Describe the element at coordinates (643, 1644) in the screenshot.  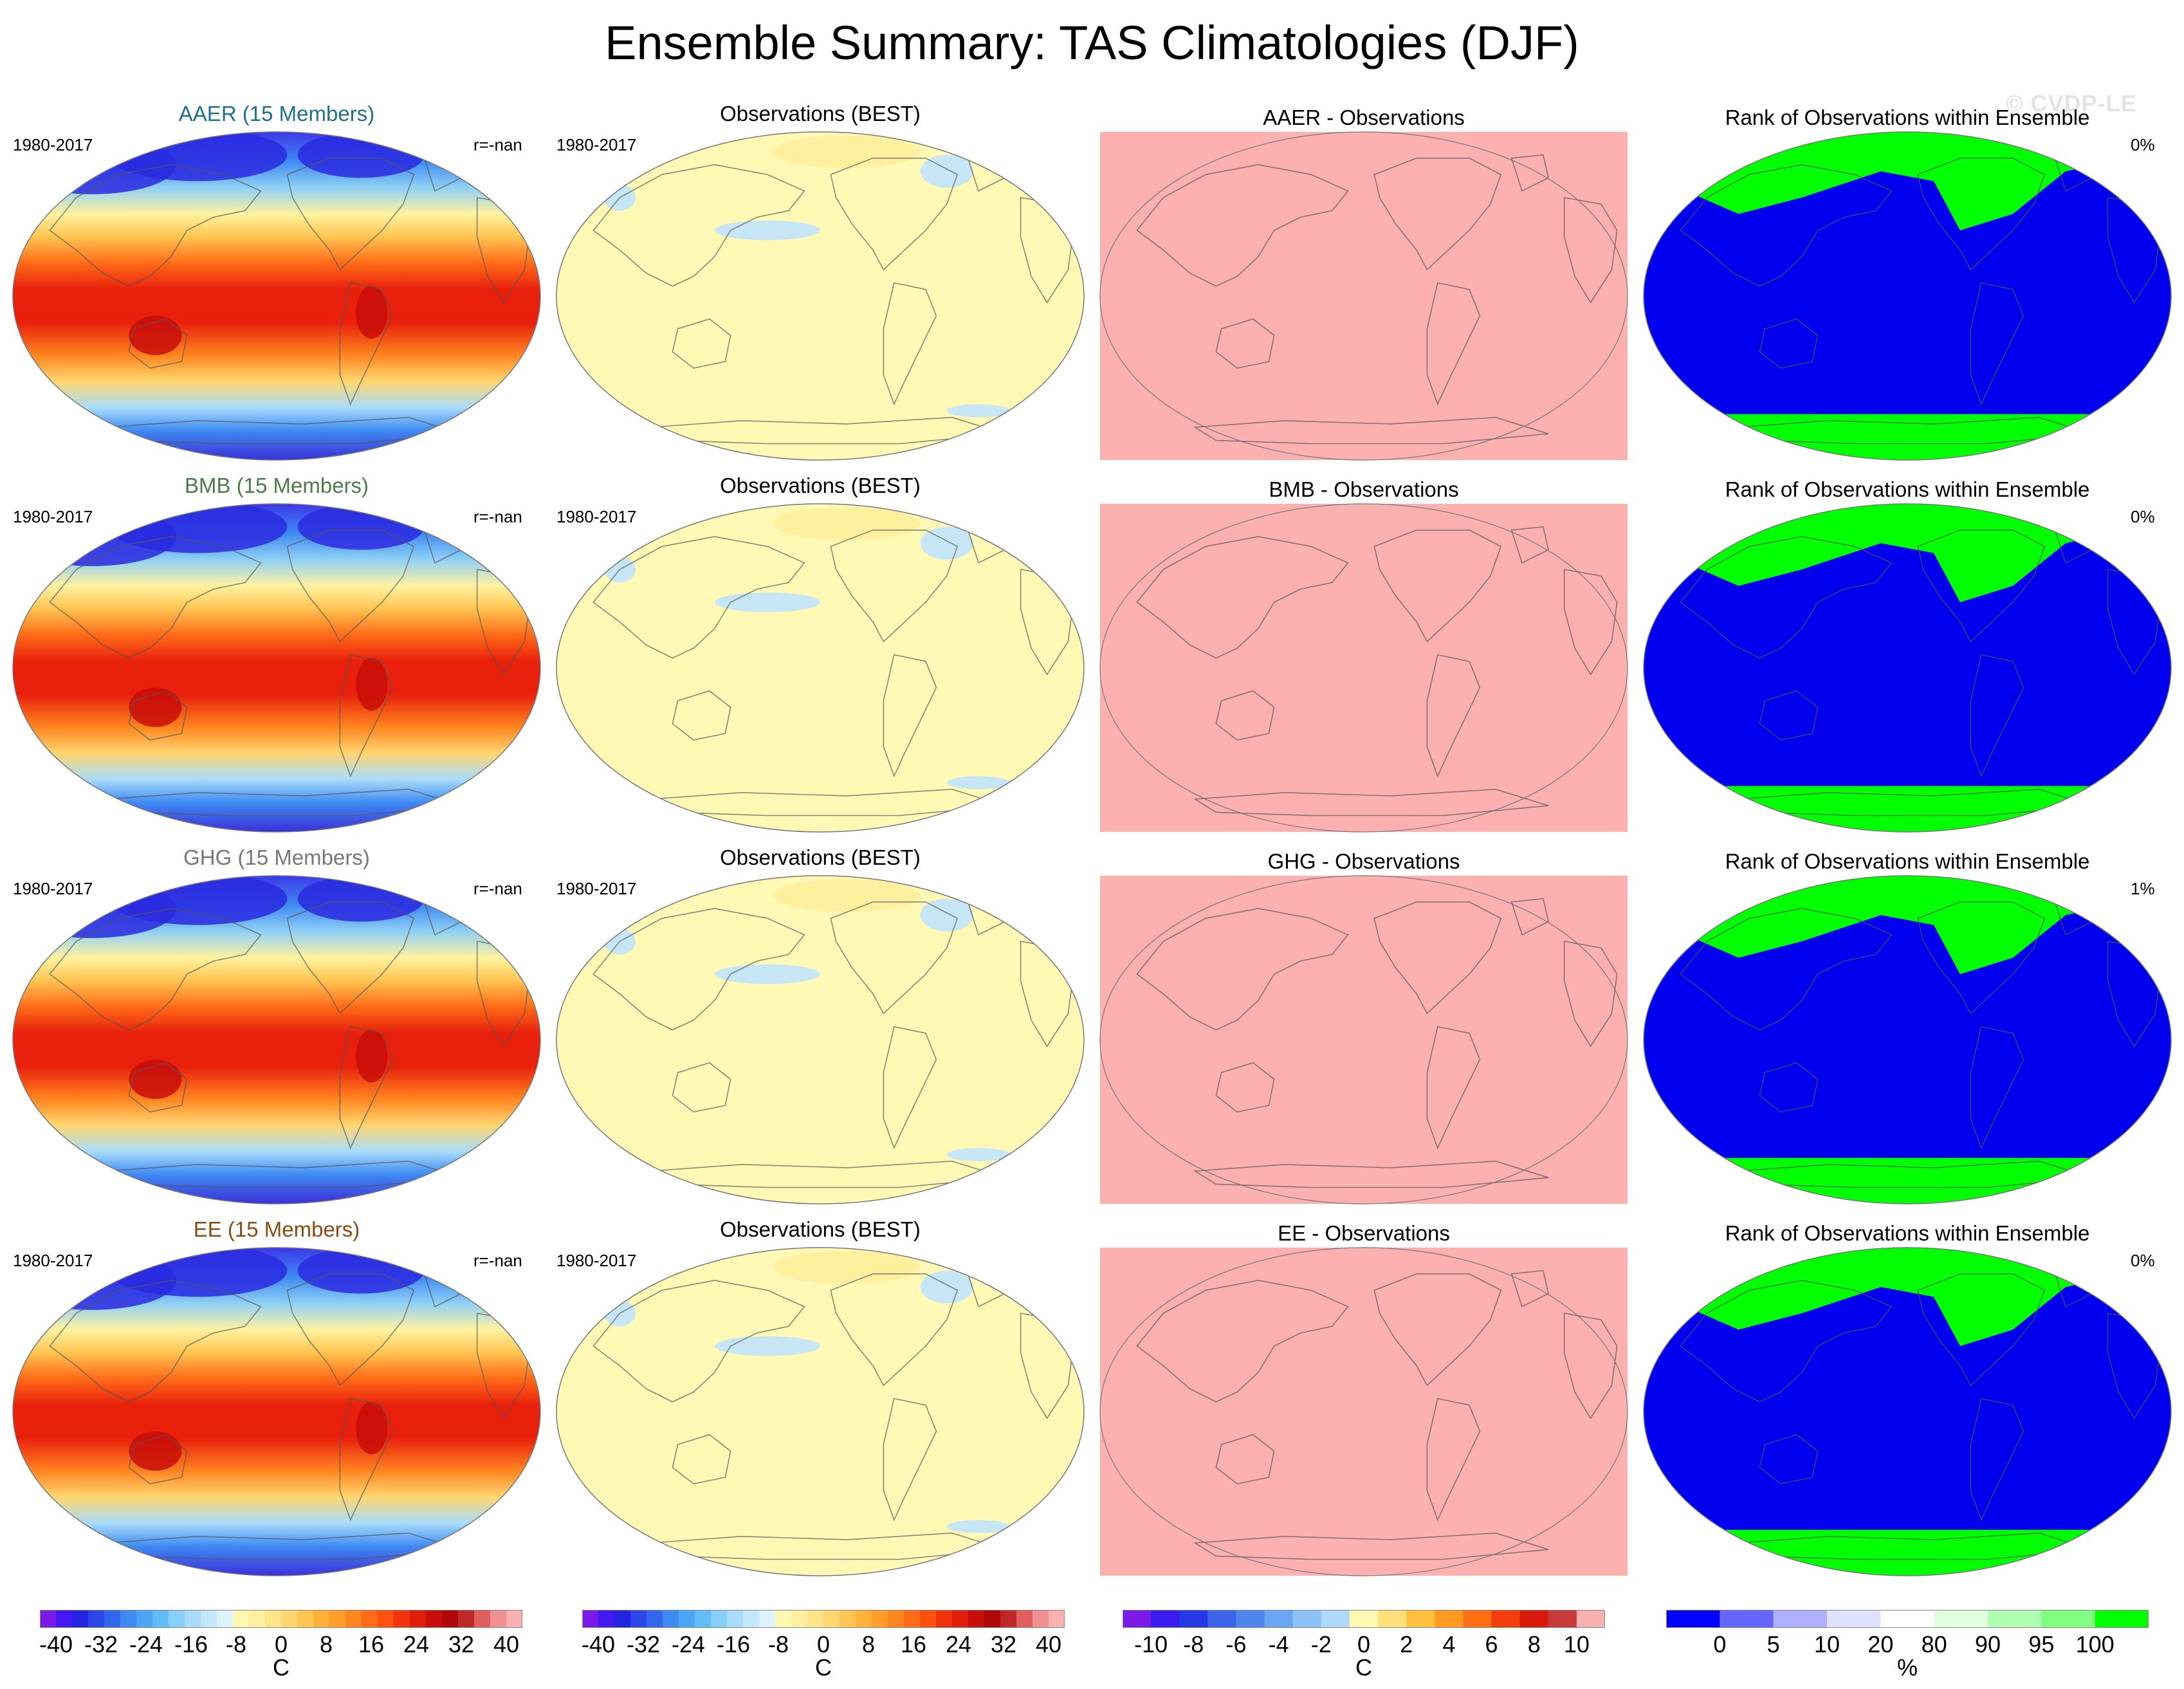
I see `colorbar-tick-label: -32` at that location.